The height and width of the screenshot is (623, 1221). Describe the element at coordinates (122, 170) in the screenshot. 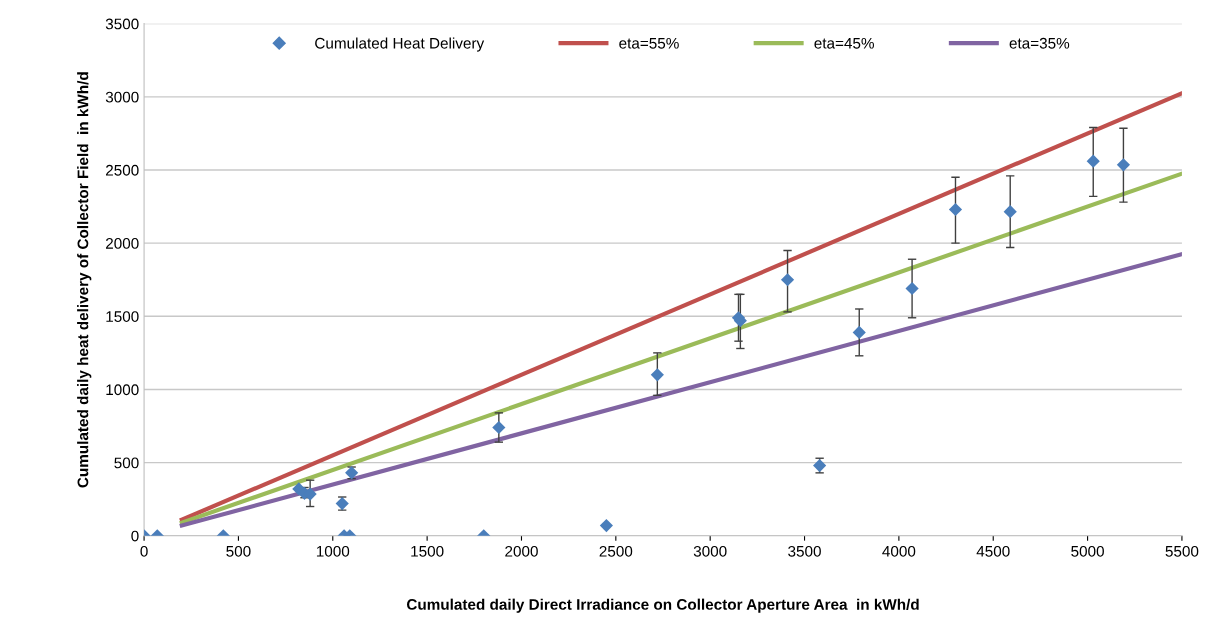

I see `y-tick-label: 2500` at that location.